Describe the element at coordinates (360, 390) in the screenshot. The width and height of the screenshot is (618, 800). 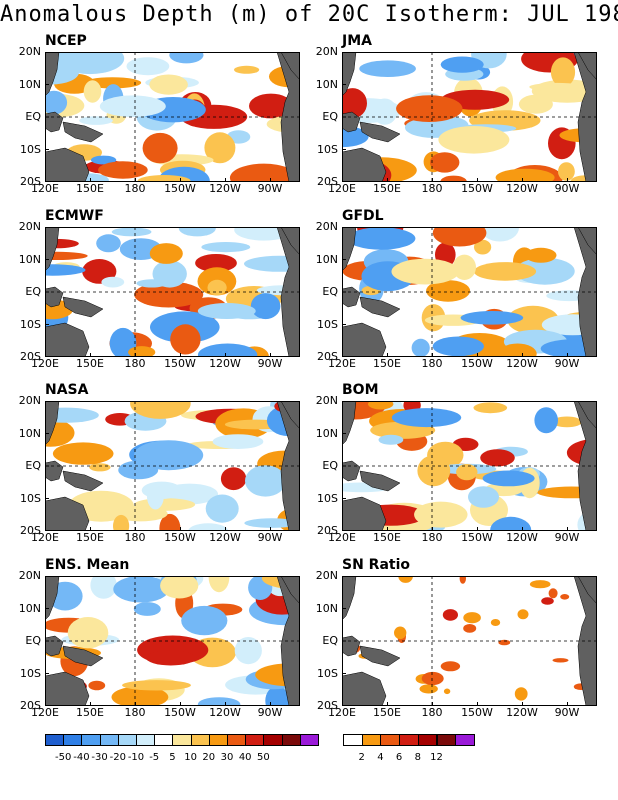
I see `panel-title: BOM` at that location.